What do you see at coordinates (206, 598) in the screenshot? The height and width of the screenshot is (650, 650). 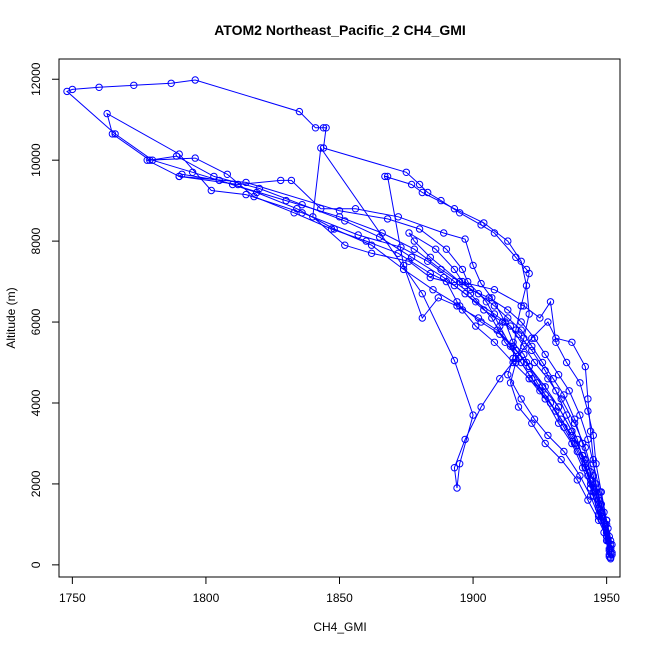 I see `x-tick-label: 1800` at bounding box center [206, 598].